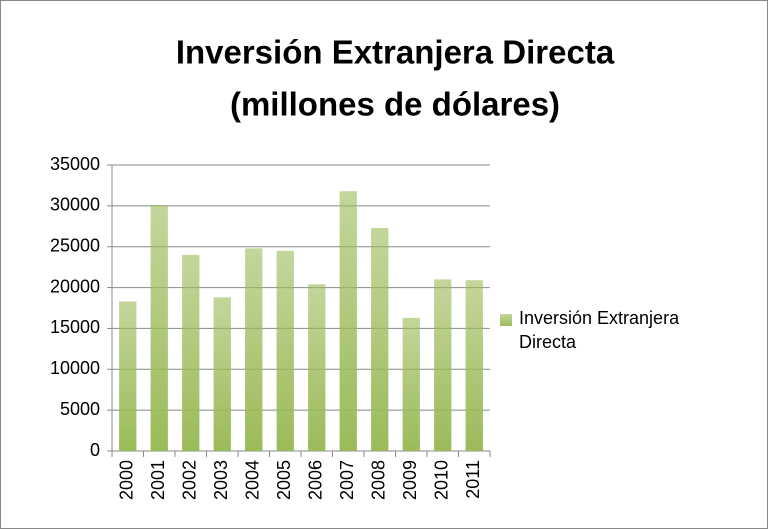  What do you see at coordinates (442, 480) in the screenshot?
I see `x-tick-label: 2010` at bounding box center [442, 480].